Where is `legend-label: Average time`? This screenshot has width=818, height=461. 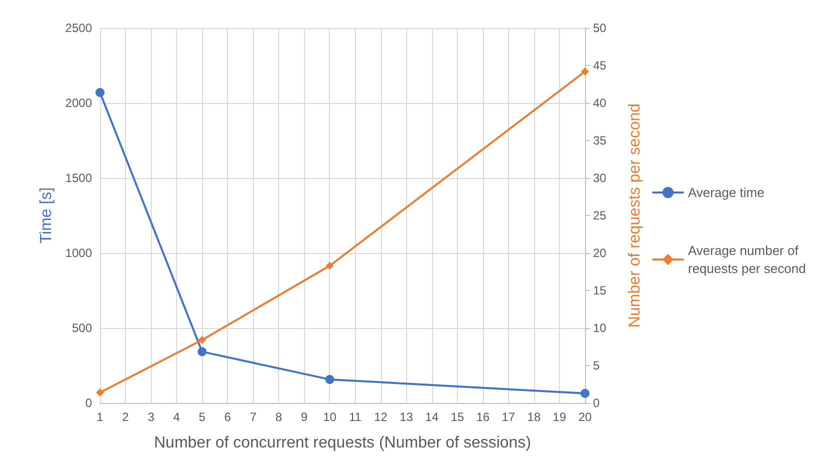 legend-label: Average time is located at coordinates (726, 192).